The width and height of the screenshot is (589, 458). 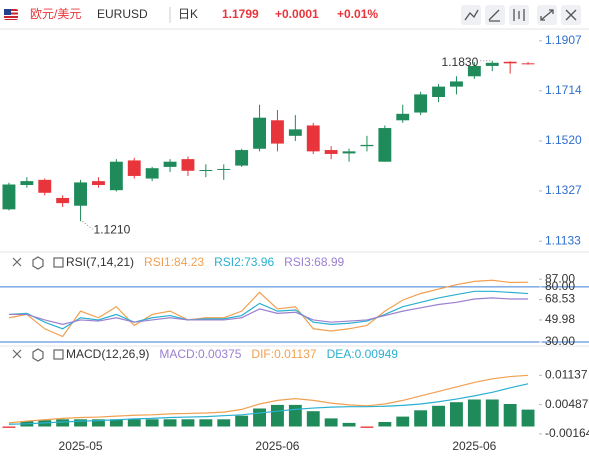 What do you see at coordinates (244, 262) in the screenshot?
I see `legend-entry: RSI2:73.96` at bounding box center [244, 262].